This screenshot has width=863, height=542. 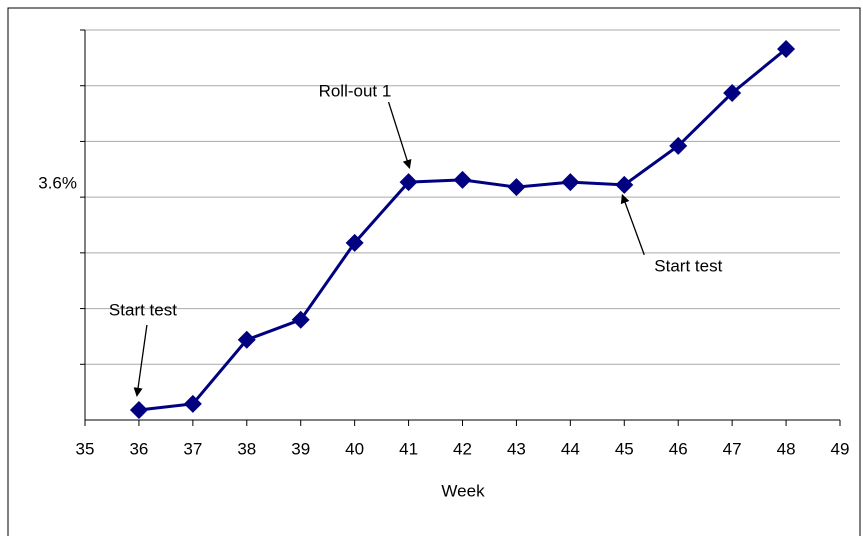 What do you see at coordinates (85, 448) in the screenshot?
I see `x-tick-label: 35` at bounding box center [85, 448].